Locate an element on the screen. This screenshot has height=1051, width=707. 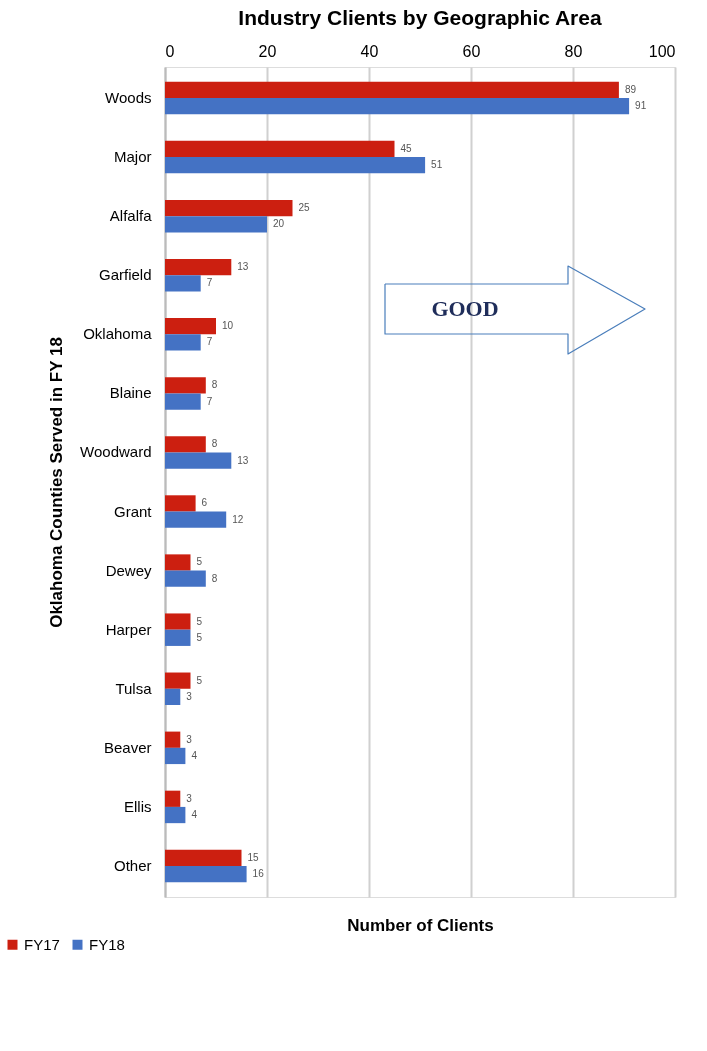
data-label: 12 is located at coordinates (238, 519).